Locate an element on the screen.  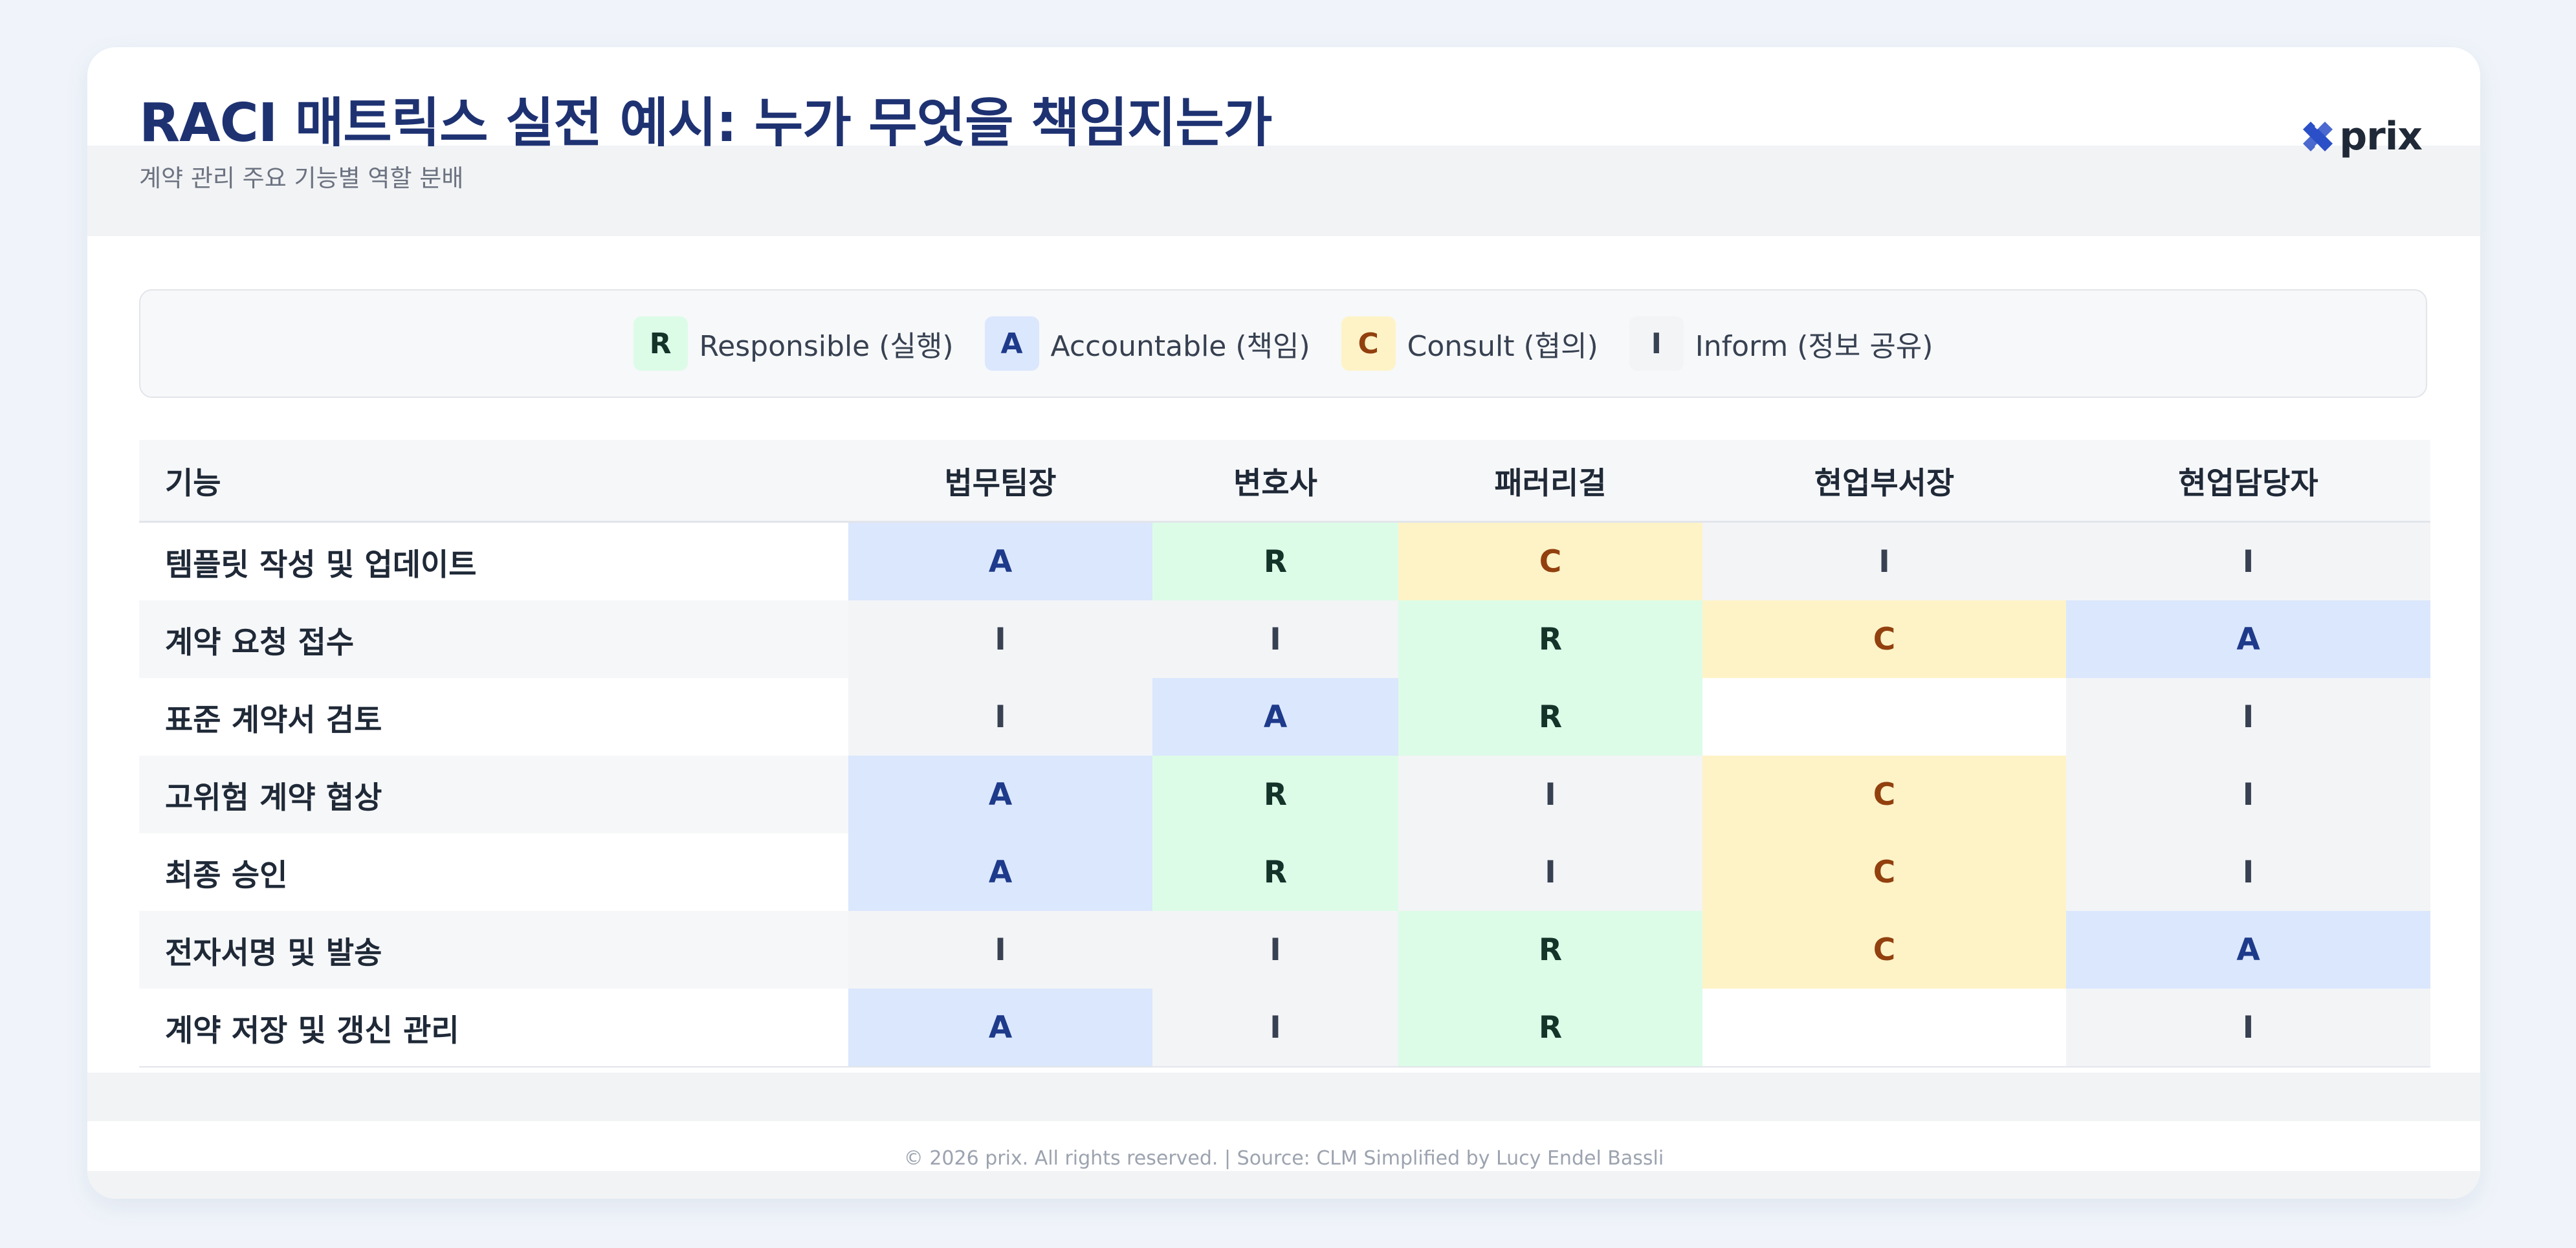
table-row: 템플릿 작성 및 업데이트 A R C I I is located at coordinates (1285, 560).